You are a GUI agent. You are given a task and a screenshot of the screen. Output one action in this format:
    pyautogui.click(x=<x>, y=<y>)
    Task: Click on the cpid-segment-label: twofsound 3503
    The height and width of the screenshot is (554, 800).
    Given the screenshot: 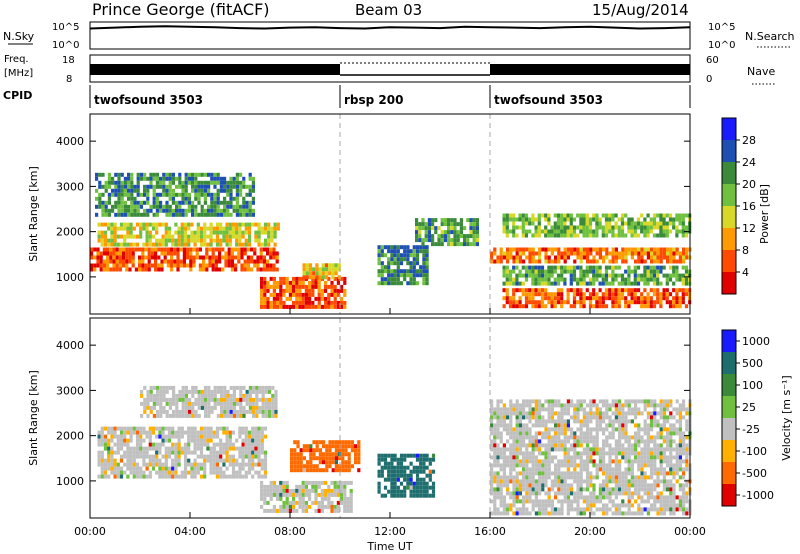 What is the action you would take?
    pyautogui.click(x=148, y=100)
    